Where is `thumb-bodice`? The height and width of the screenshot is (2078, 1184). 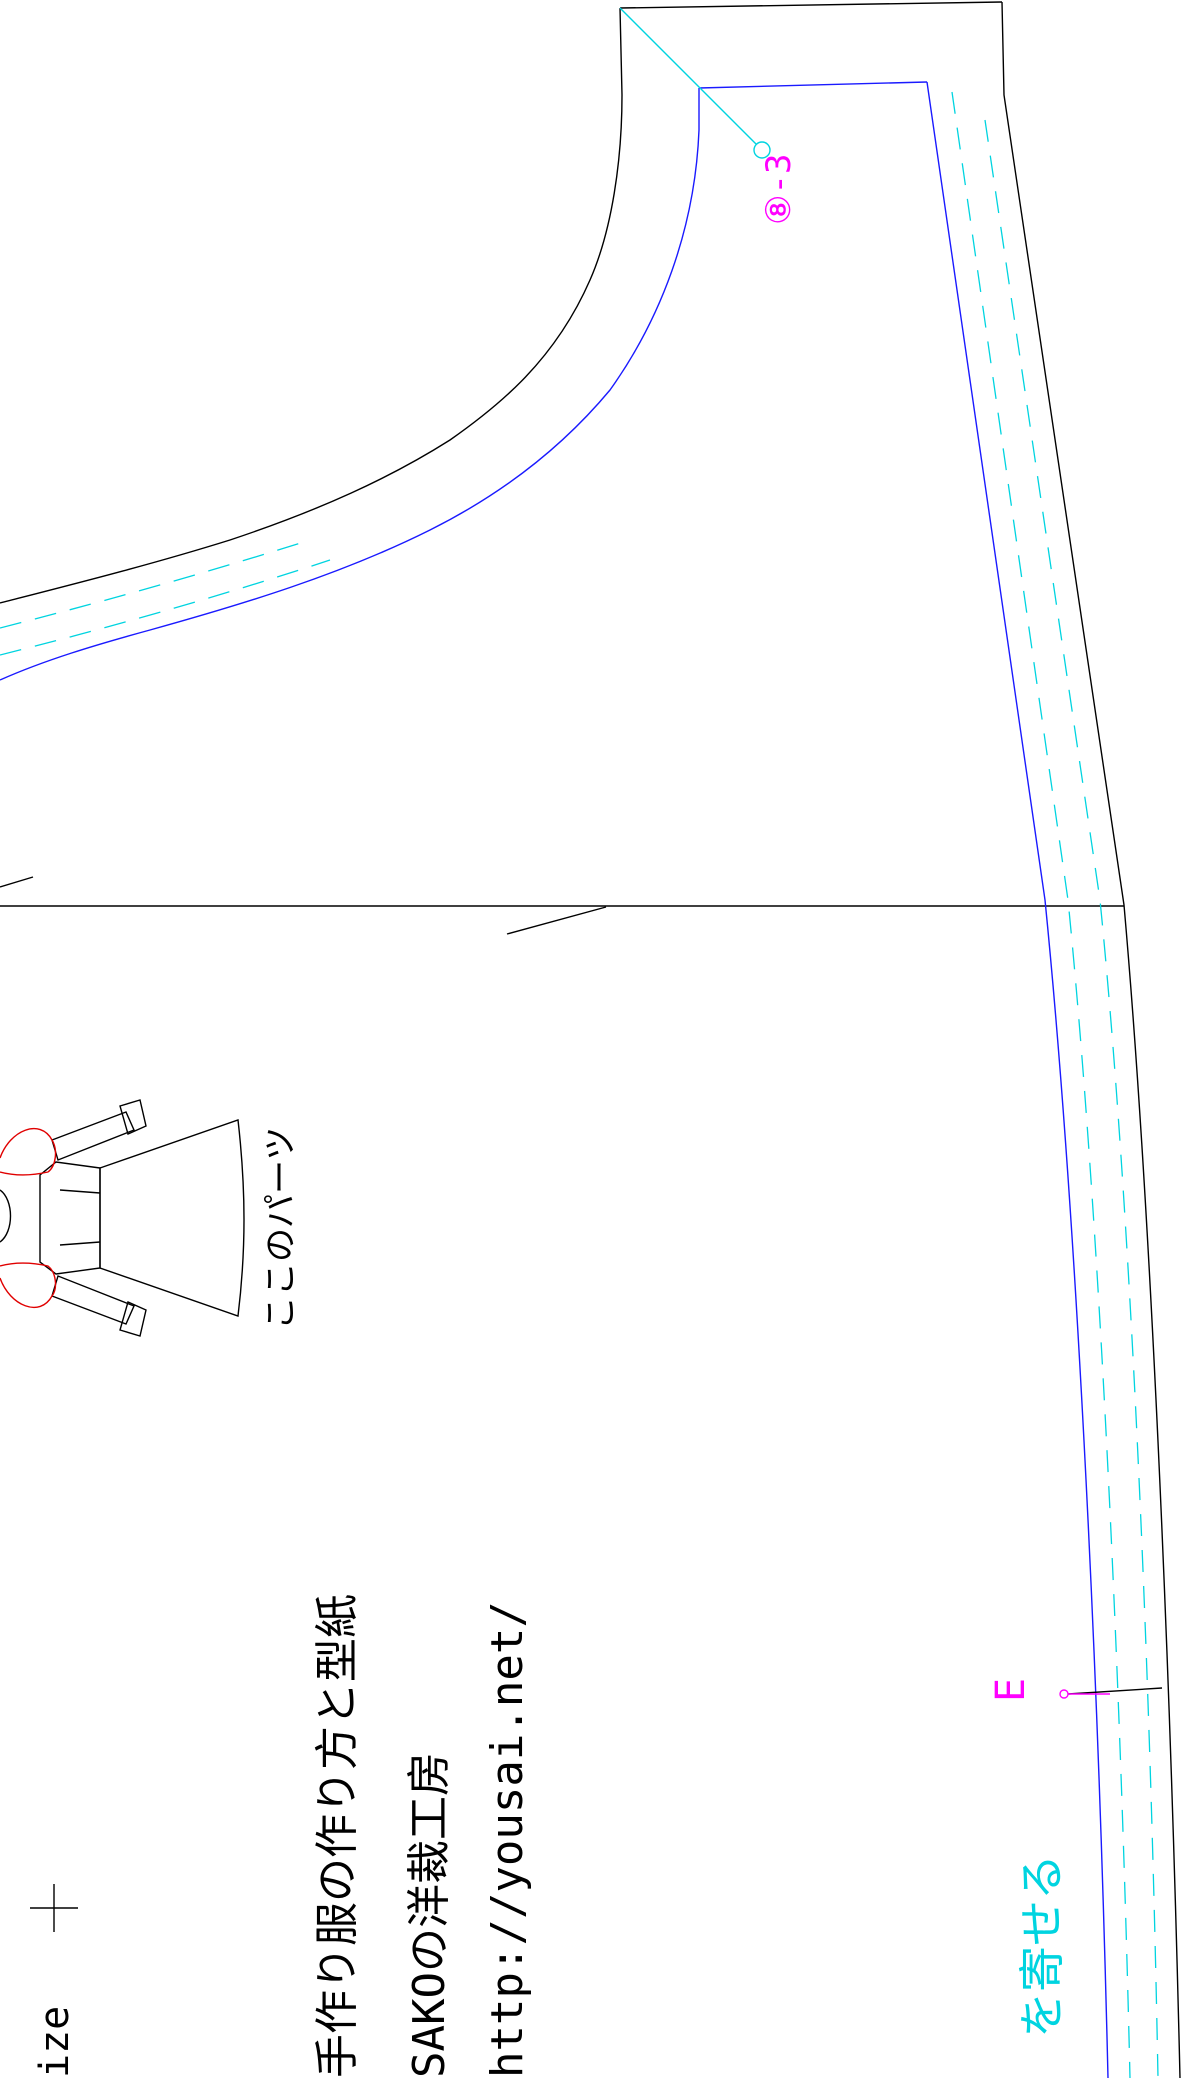
thumb-bodice is located at coordinates (70, 1218).